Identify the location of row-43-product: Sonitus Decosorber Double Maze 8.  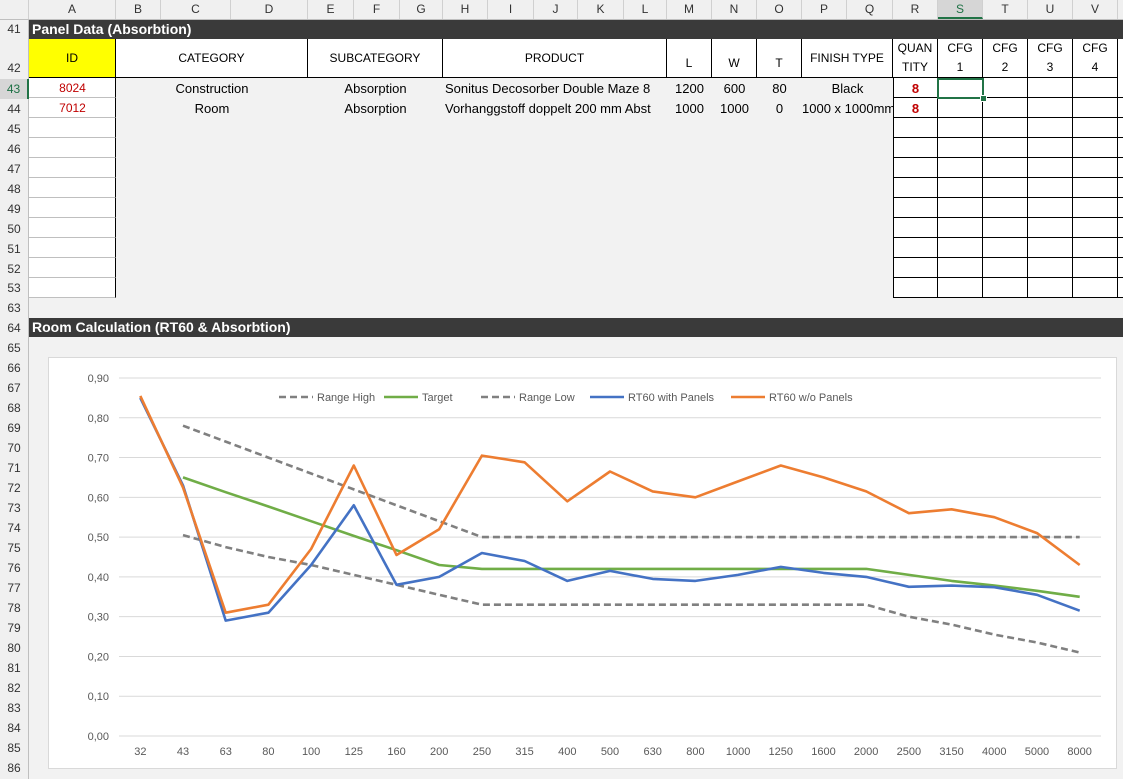
(548, 88).